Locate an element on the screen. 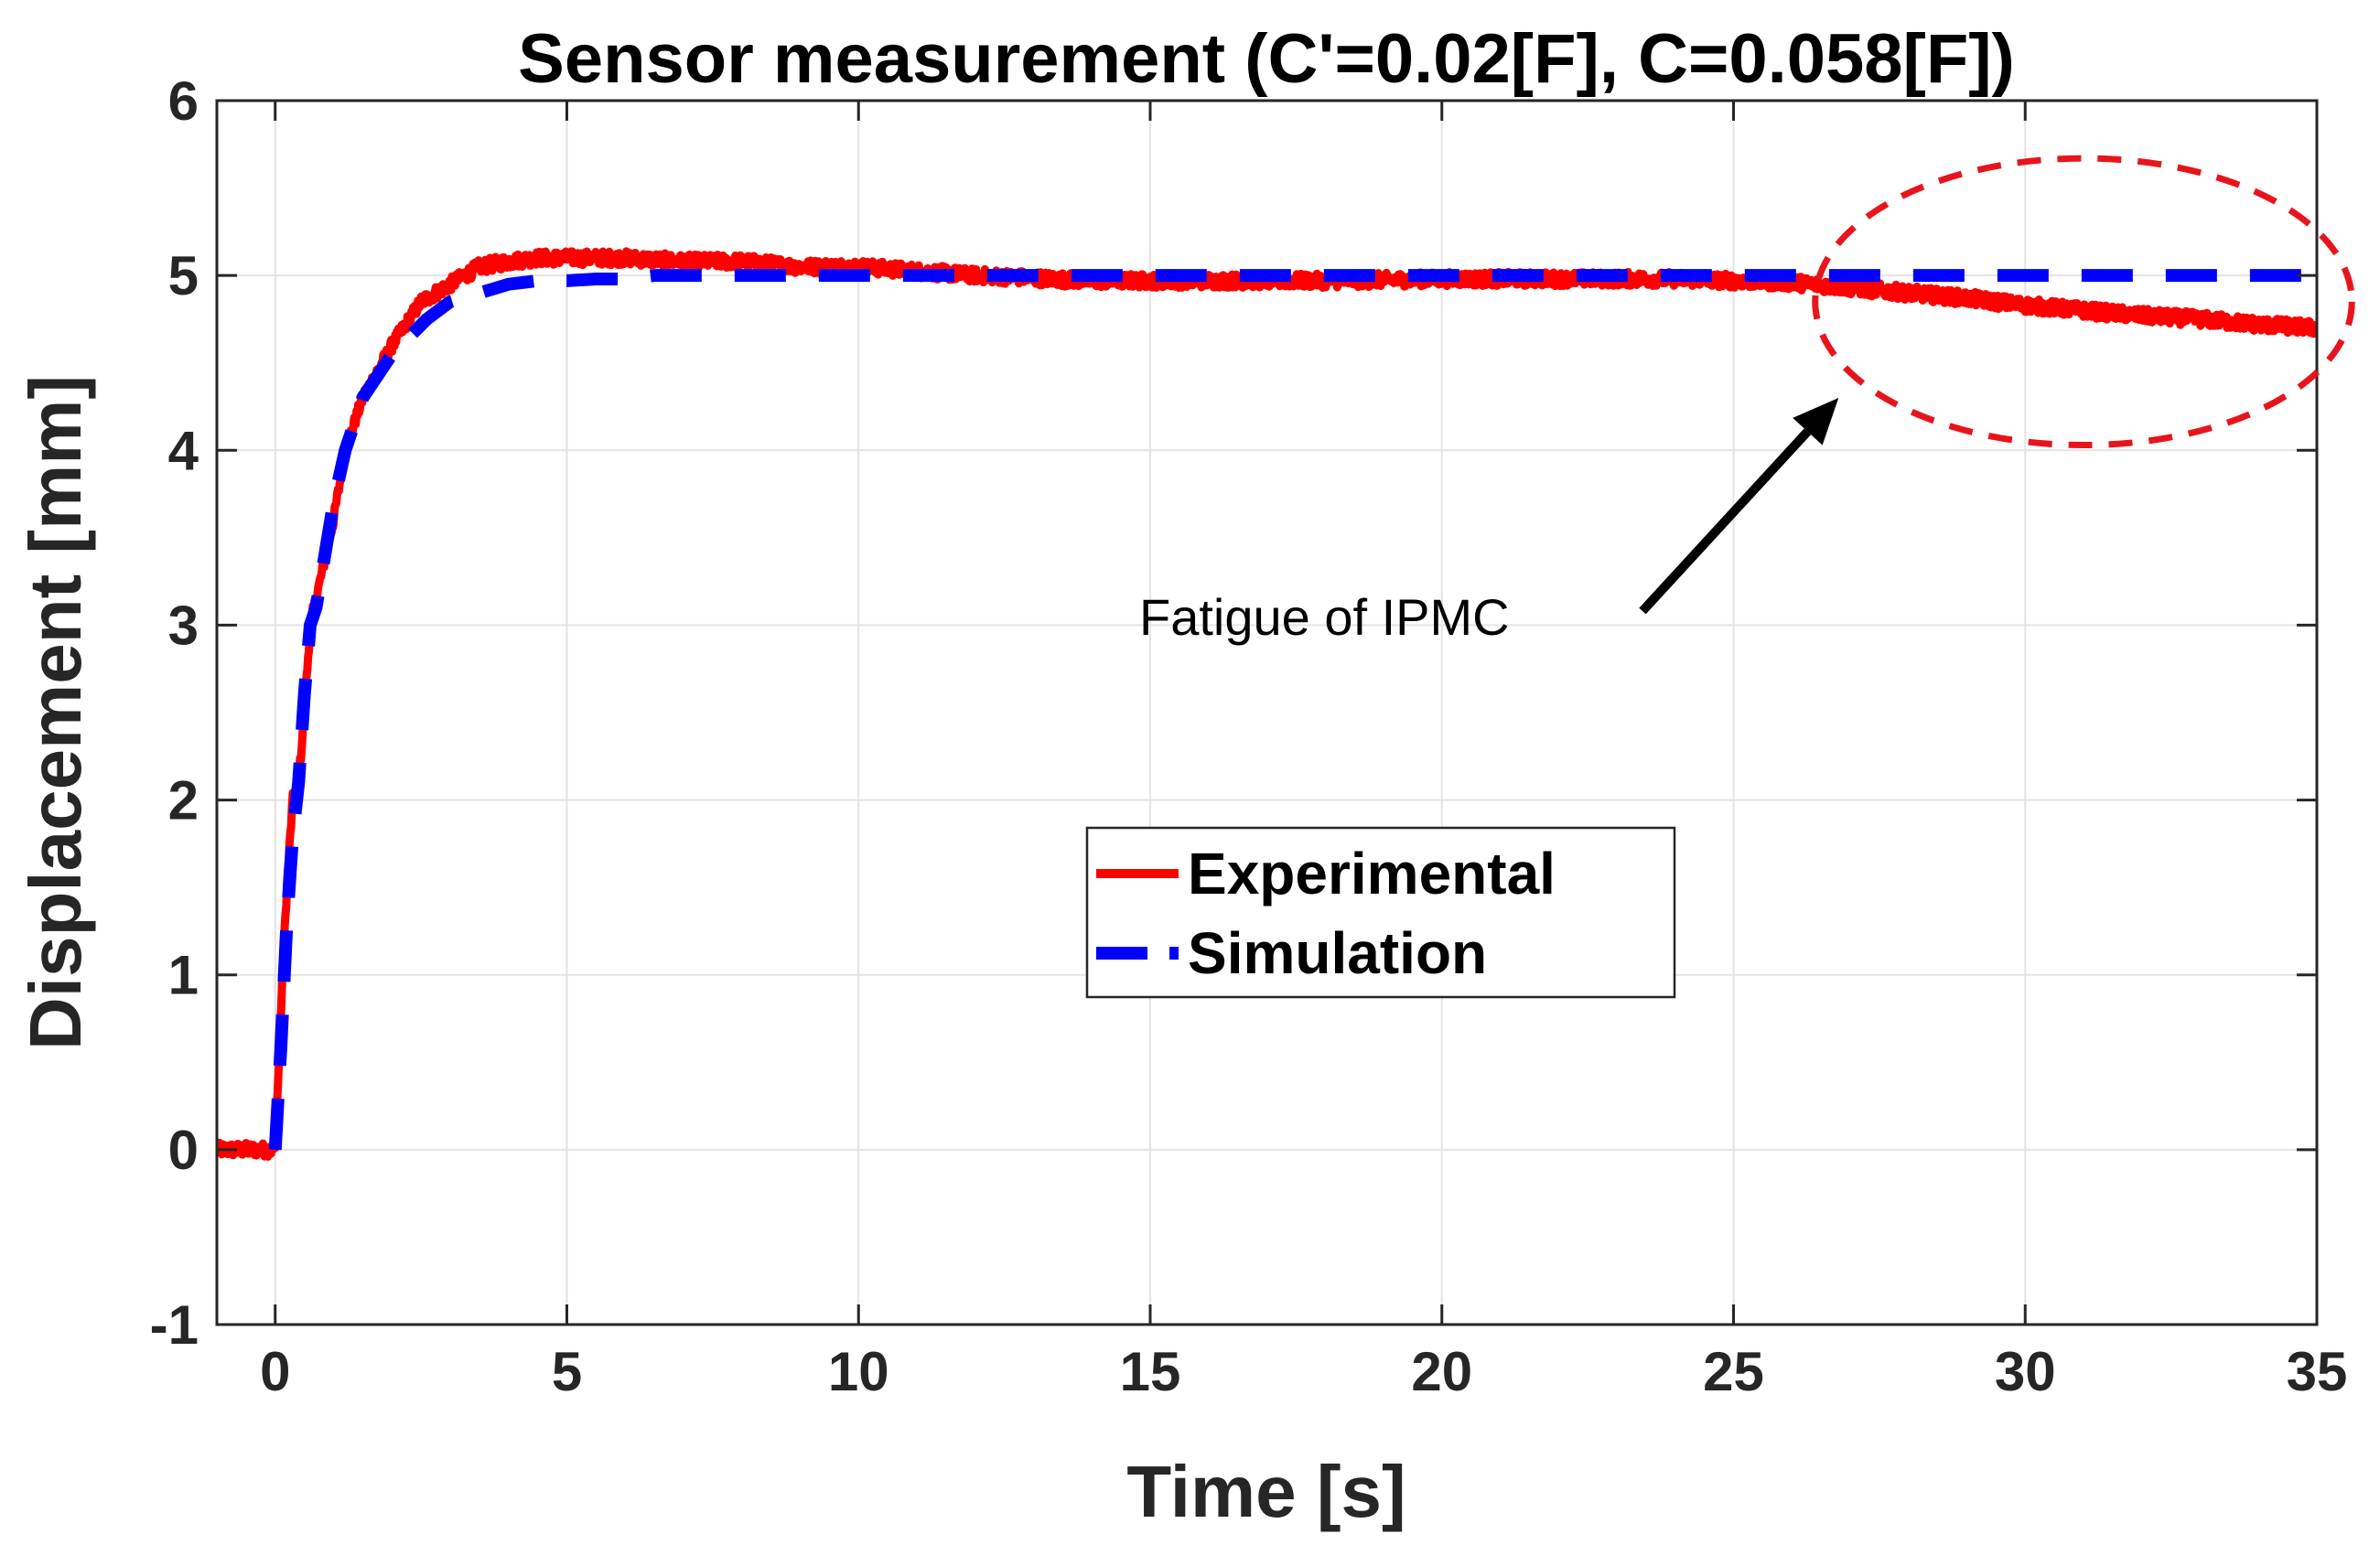 This screenshot has height=1545, width=2380. legend: Experimental Simulation is located at coordinates (1380, 912).